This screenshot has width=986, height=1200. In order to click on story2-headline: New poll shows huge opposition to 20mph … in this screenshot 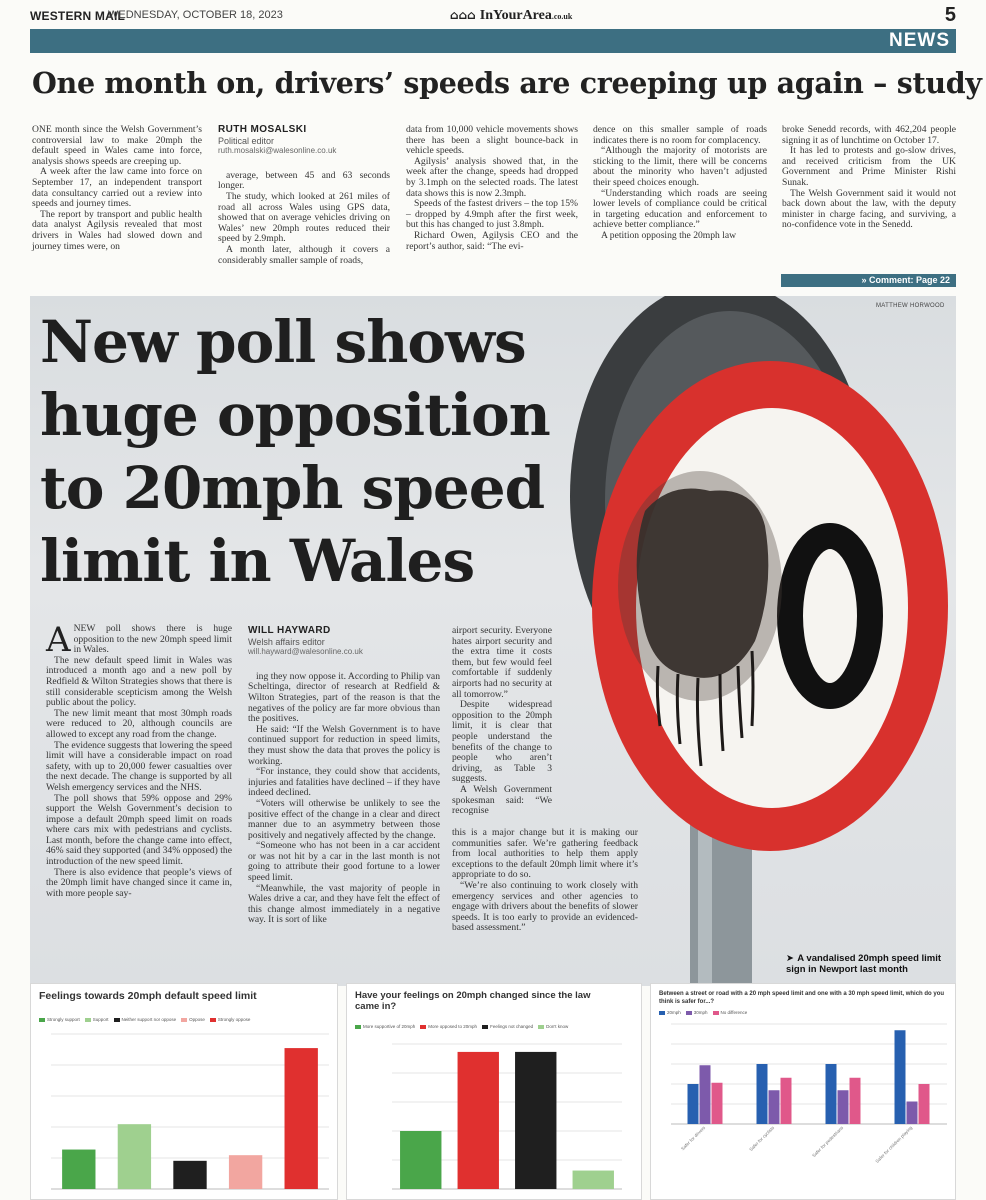, I will do `click(320, 452)`.